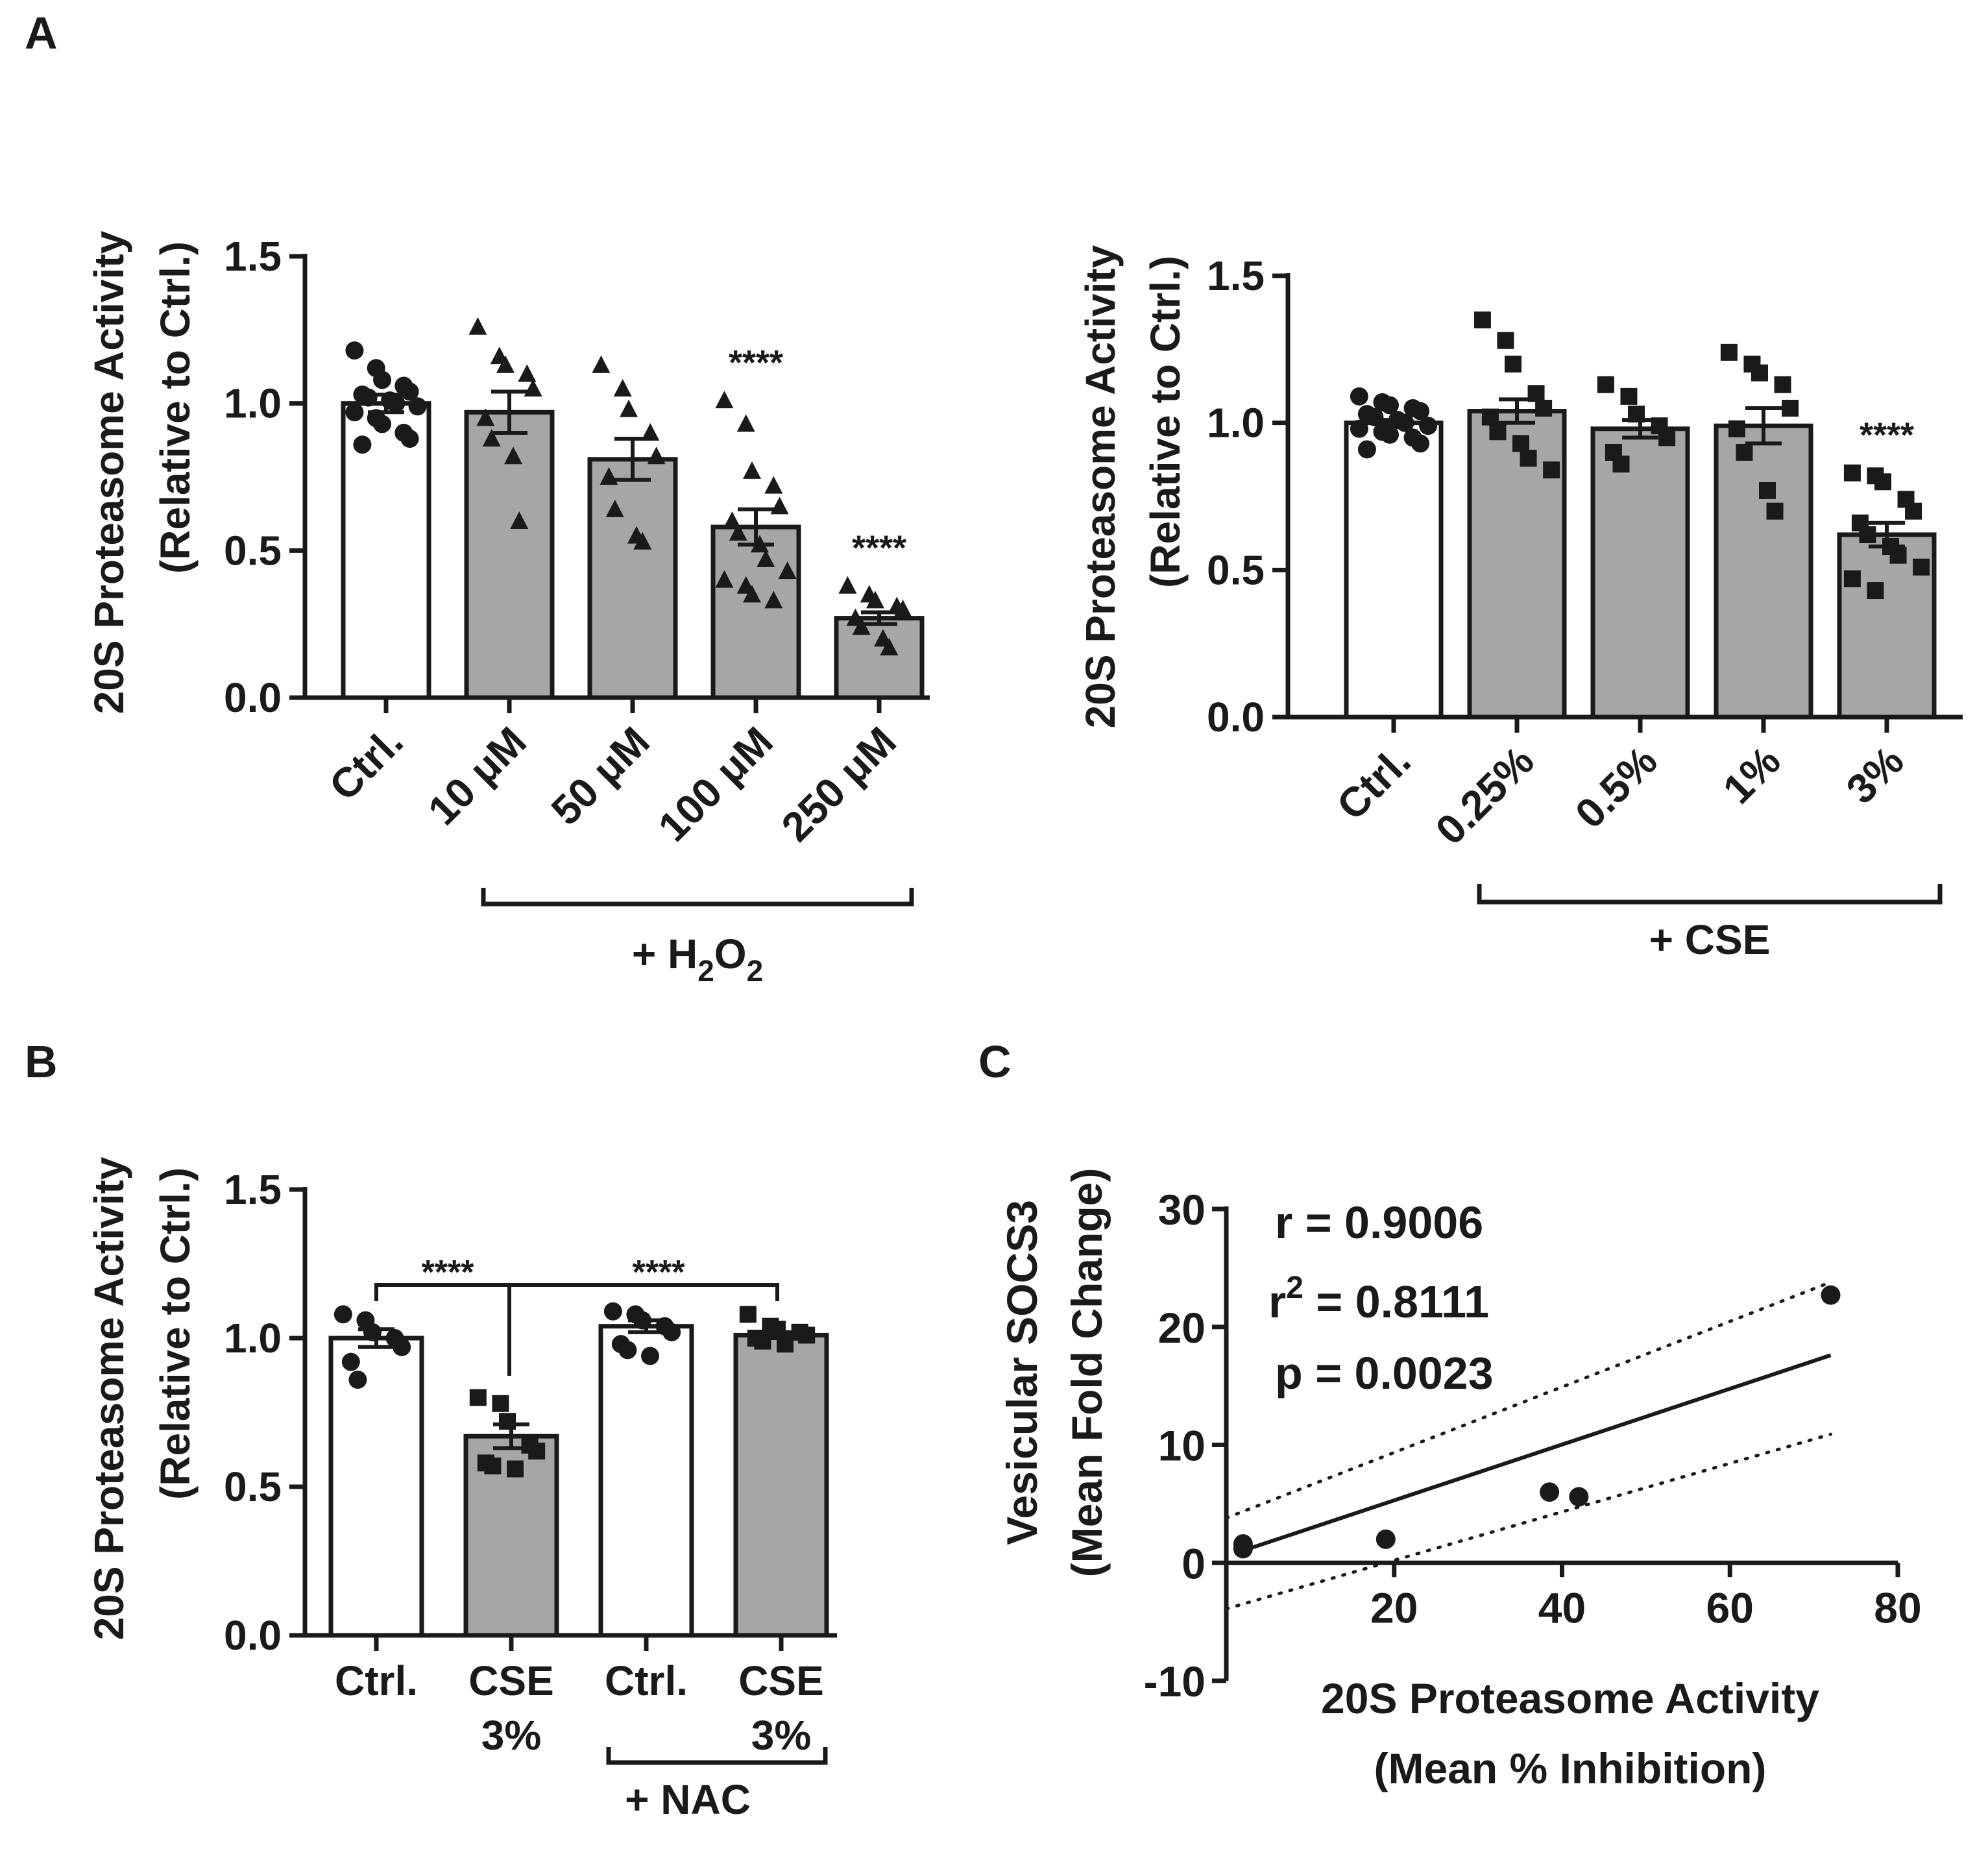  Describe the element at coordinates (1394, 570) in the screenshot. I see `a2-bar` at that location.